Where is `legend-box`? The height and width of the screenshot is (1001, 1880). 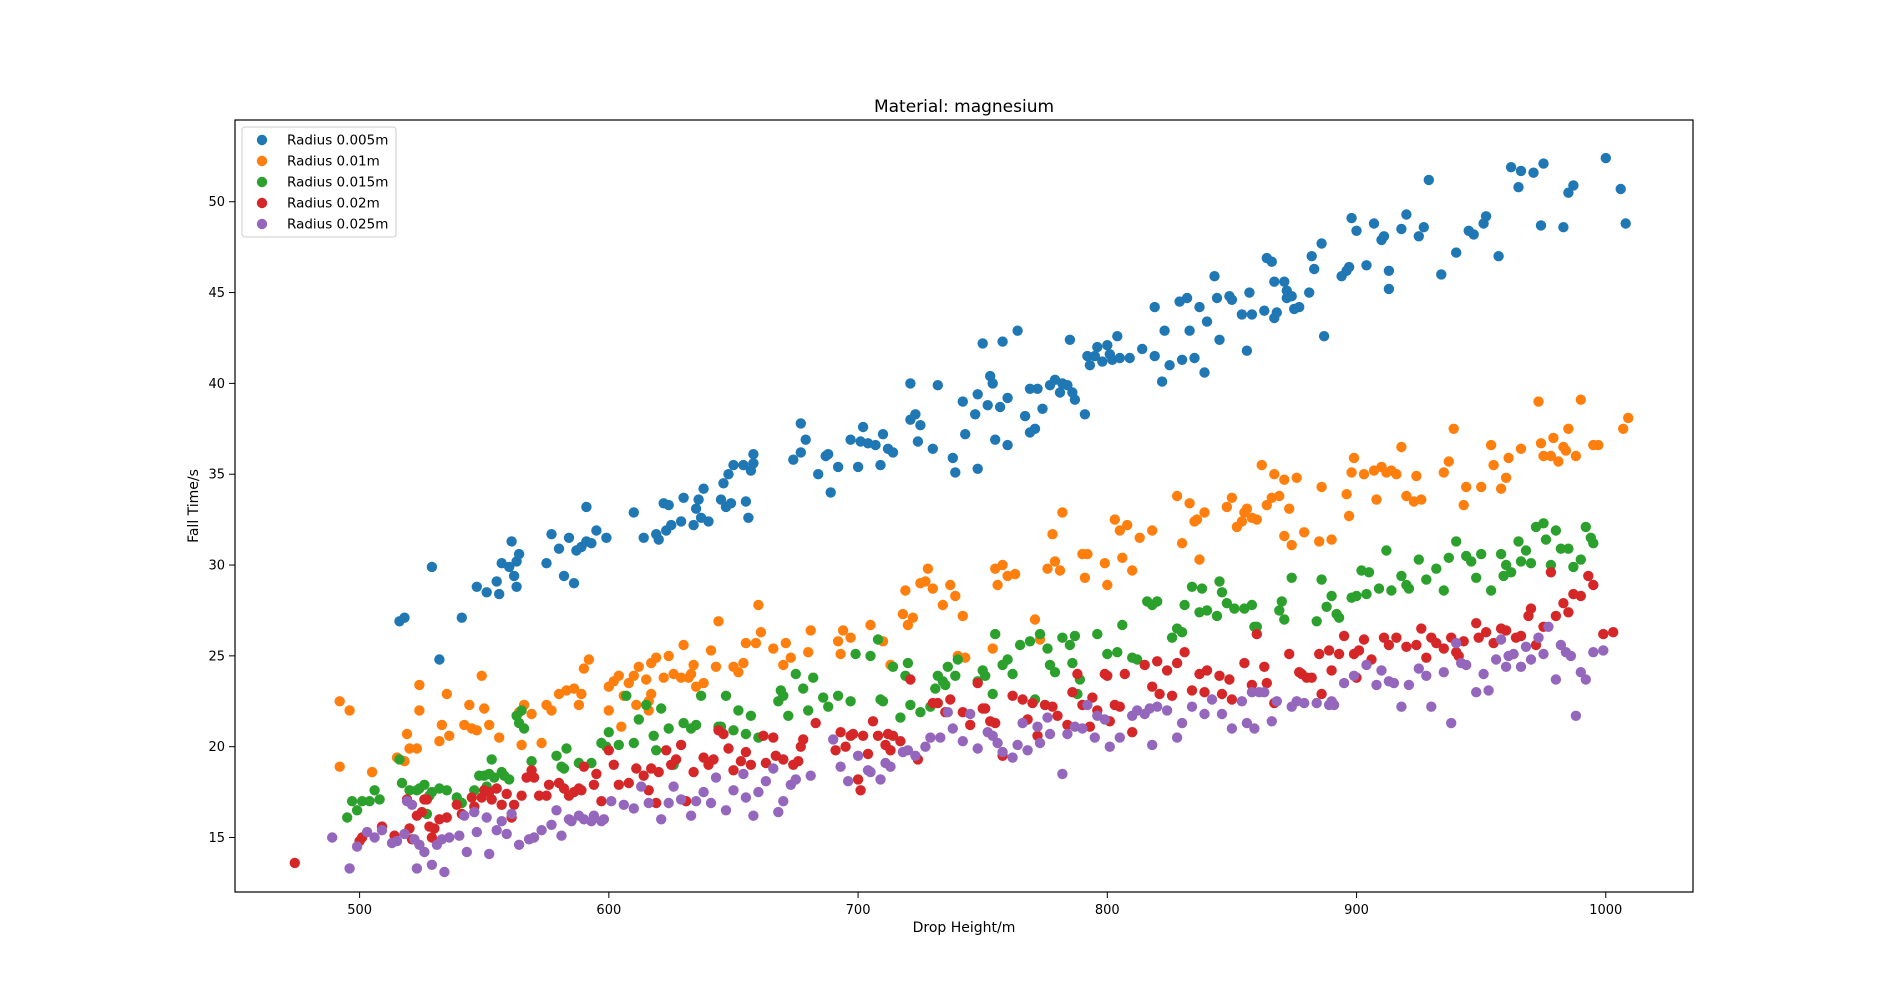 legend-box is located at coordinates (319, 182).